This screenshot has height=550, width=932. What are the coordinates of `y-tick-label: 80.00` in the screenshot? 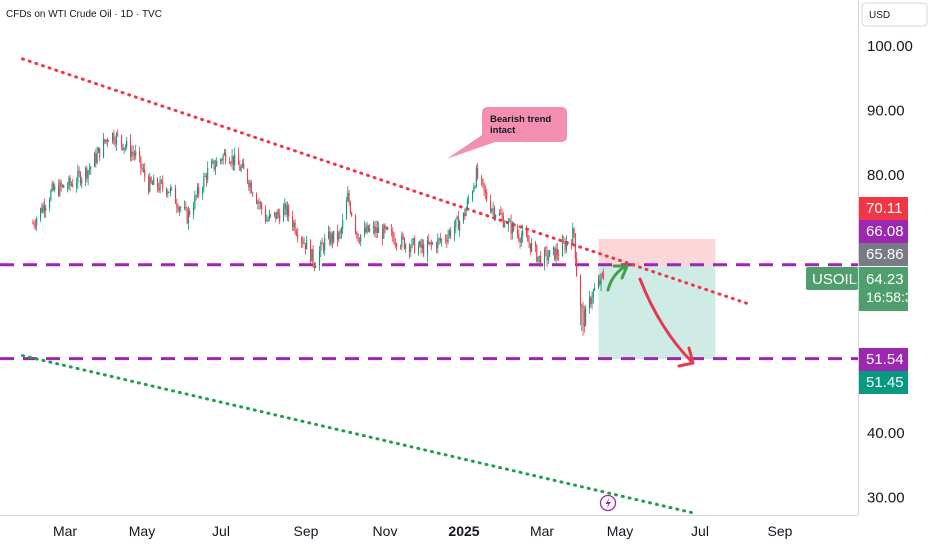 It's located at (886, 175).